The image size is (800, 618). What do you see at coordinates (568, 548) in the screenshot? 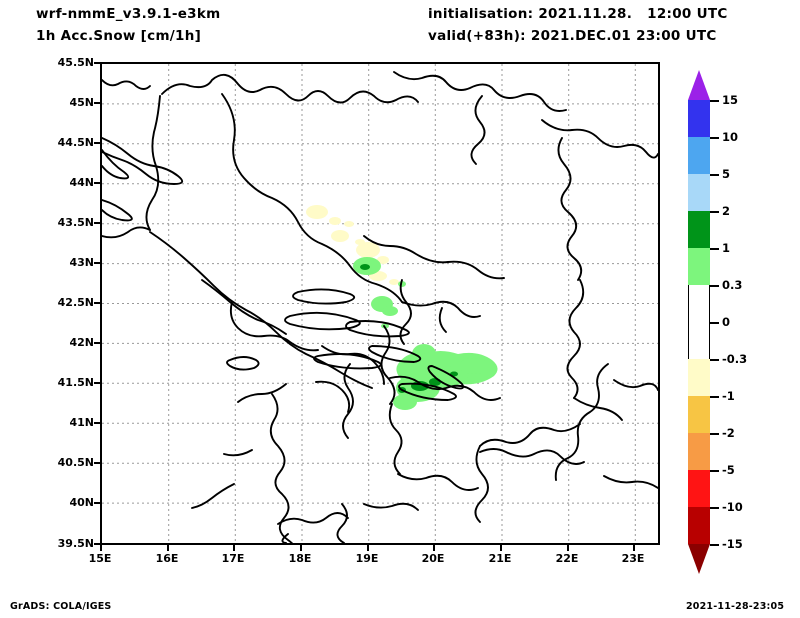
I see `x-tick-22E` at bounding box center [568, 548].